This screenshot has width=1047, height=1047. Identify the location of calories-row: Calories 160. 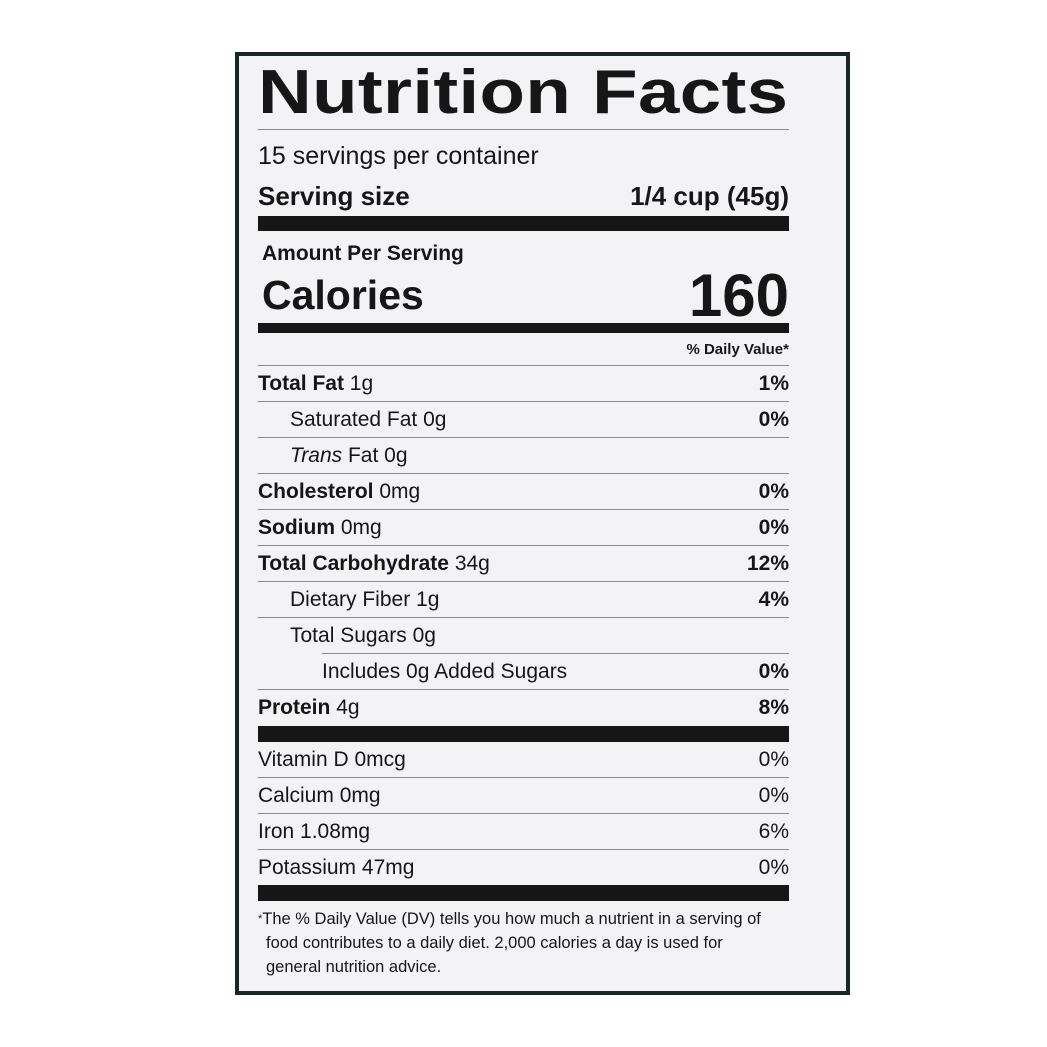
(523, 295).